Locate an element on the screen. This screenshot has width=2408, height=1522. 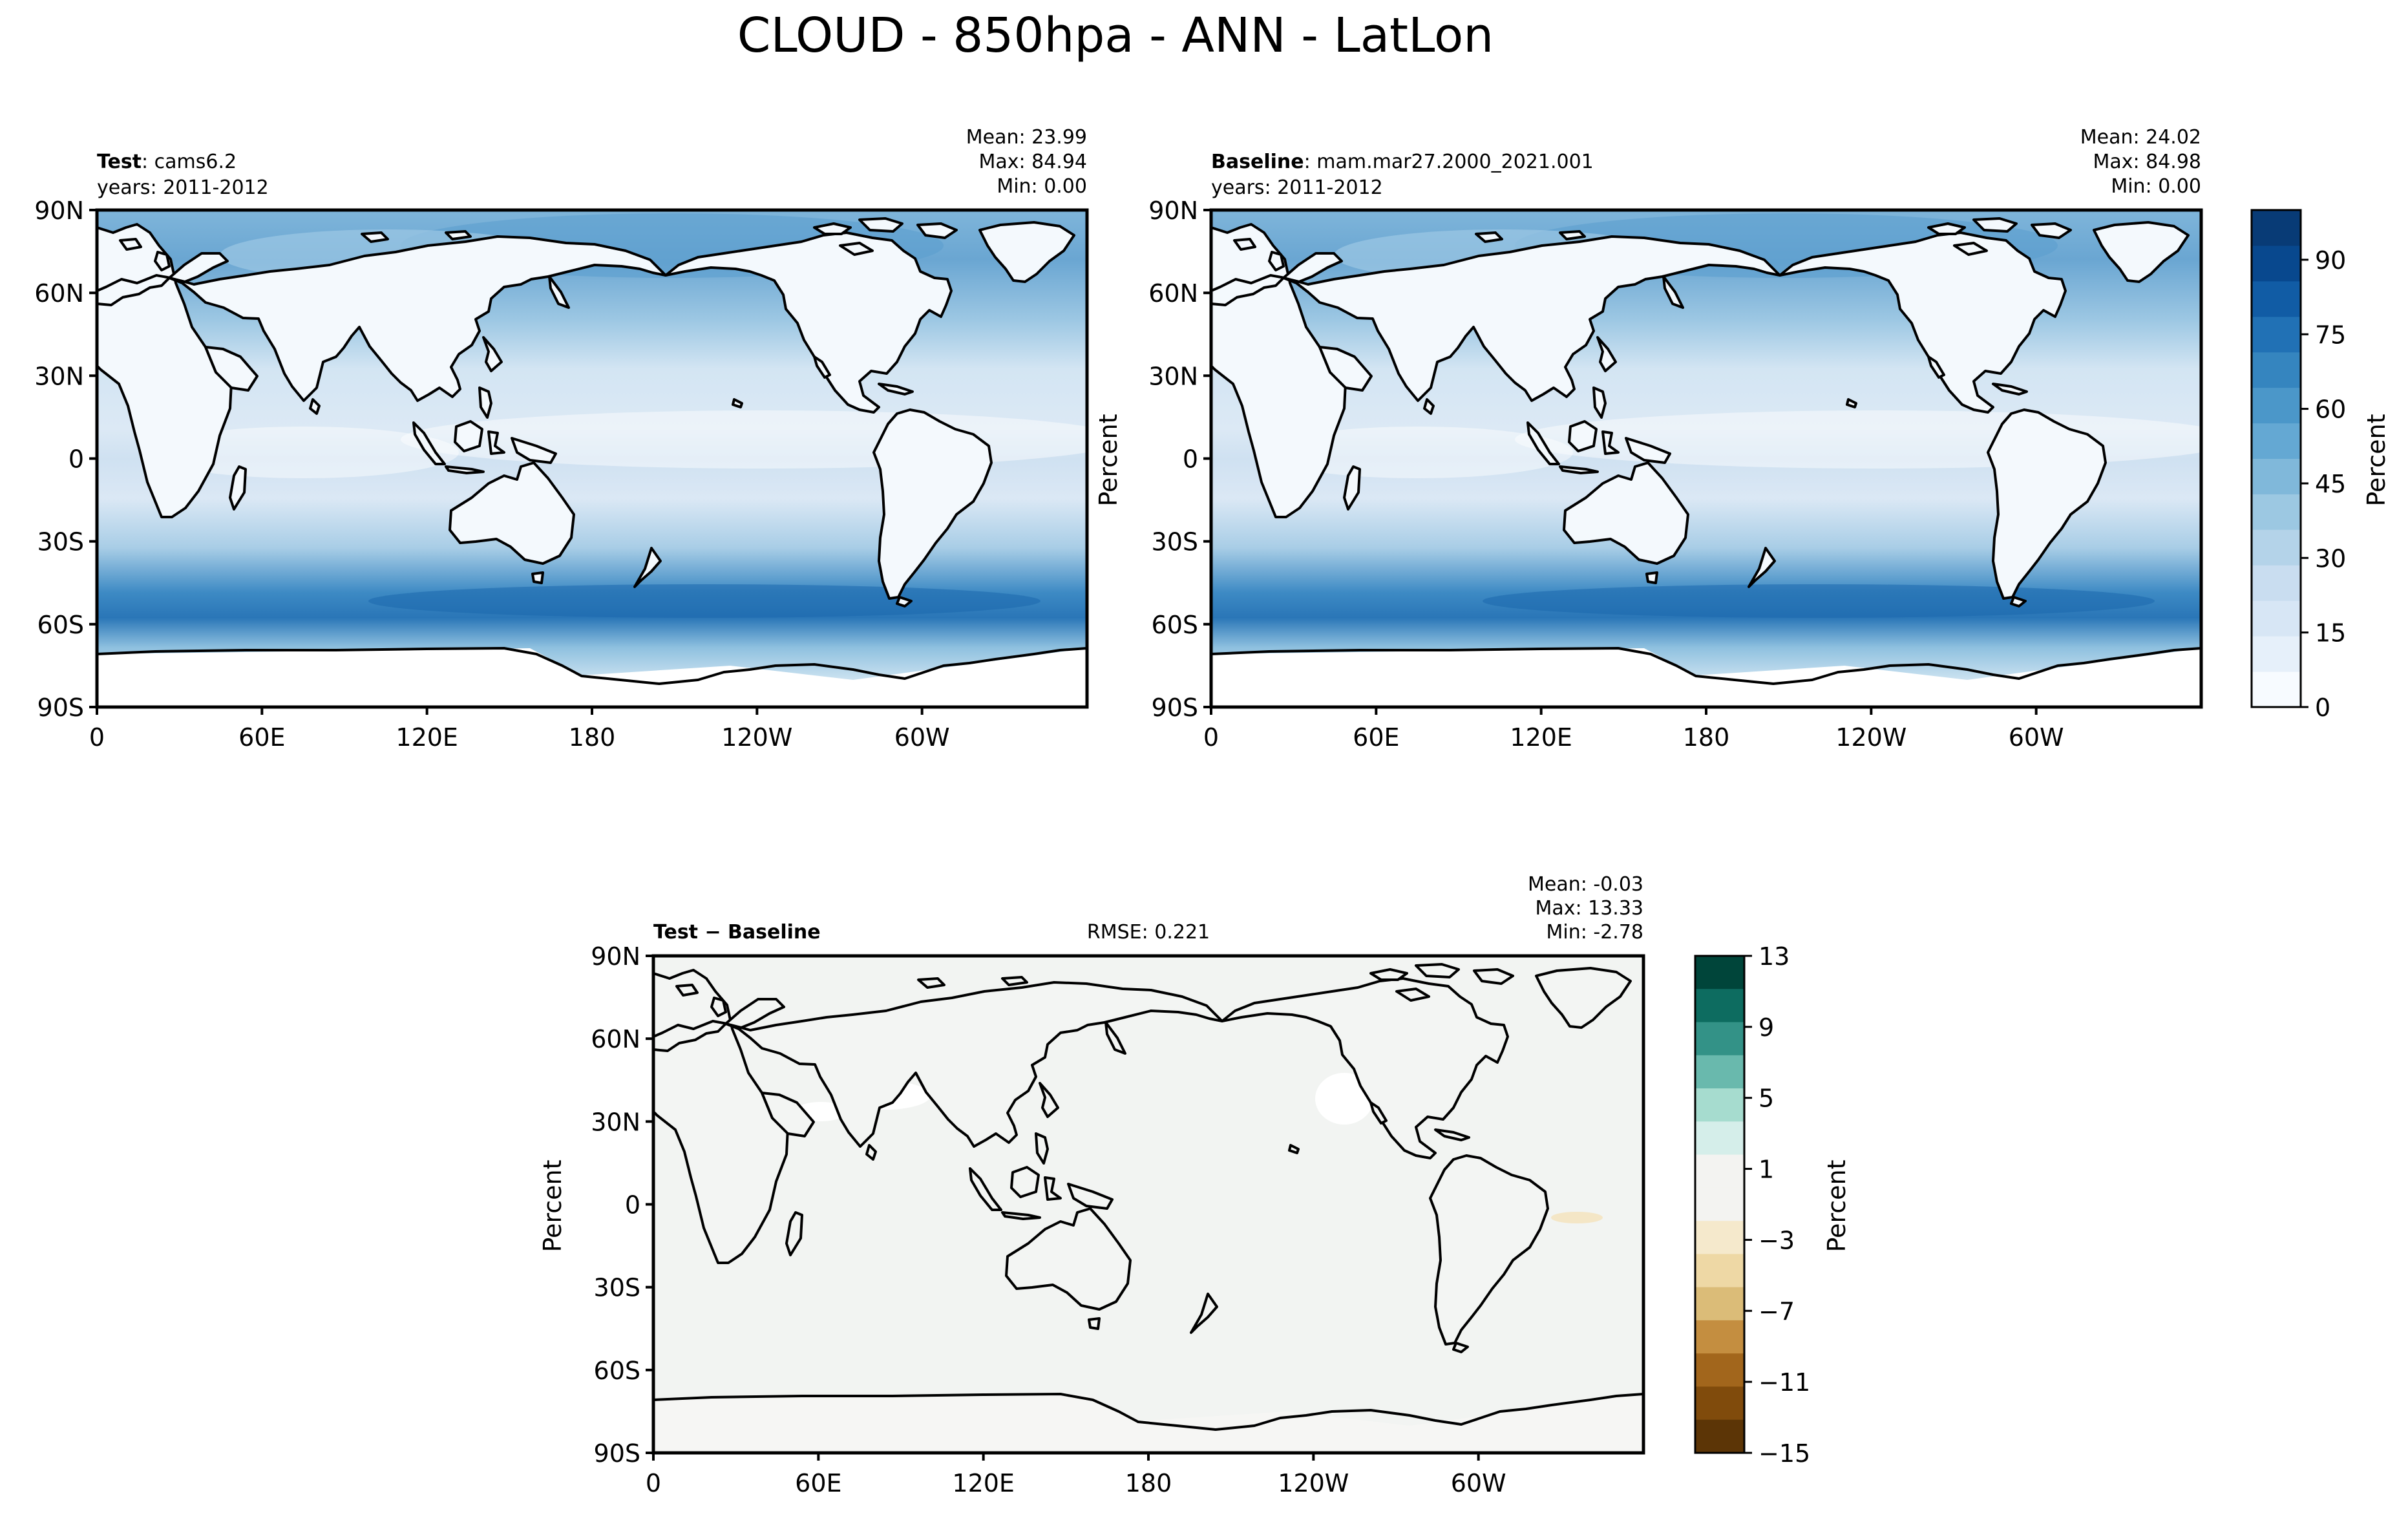
colorbar-main-tick-label: 15 is located at coordinates (2330, 633).